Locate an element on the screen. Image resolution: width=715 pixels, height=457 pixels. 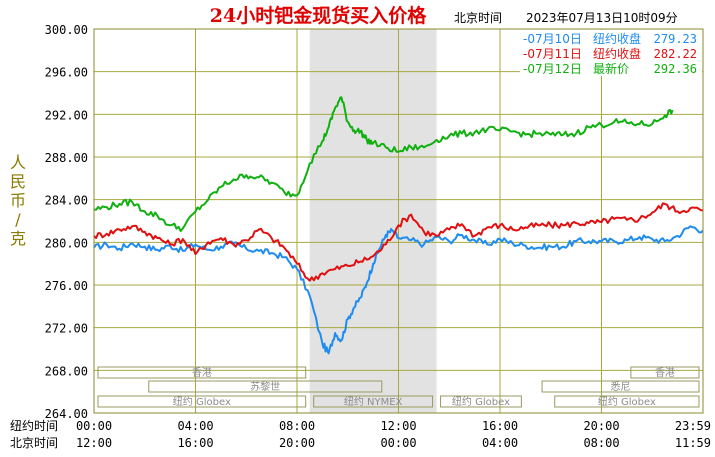
session-label: 悉尼 is located at coordinates (621, 387).